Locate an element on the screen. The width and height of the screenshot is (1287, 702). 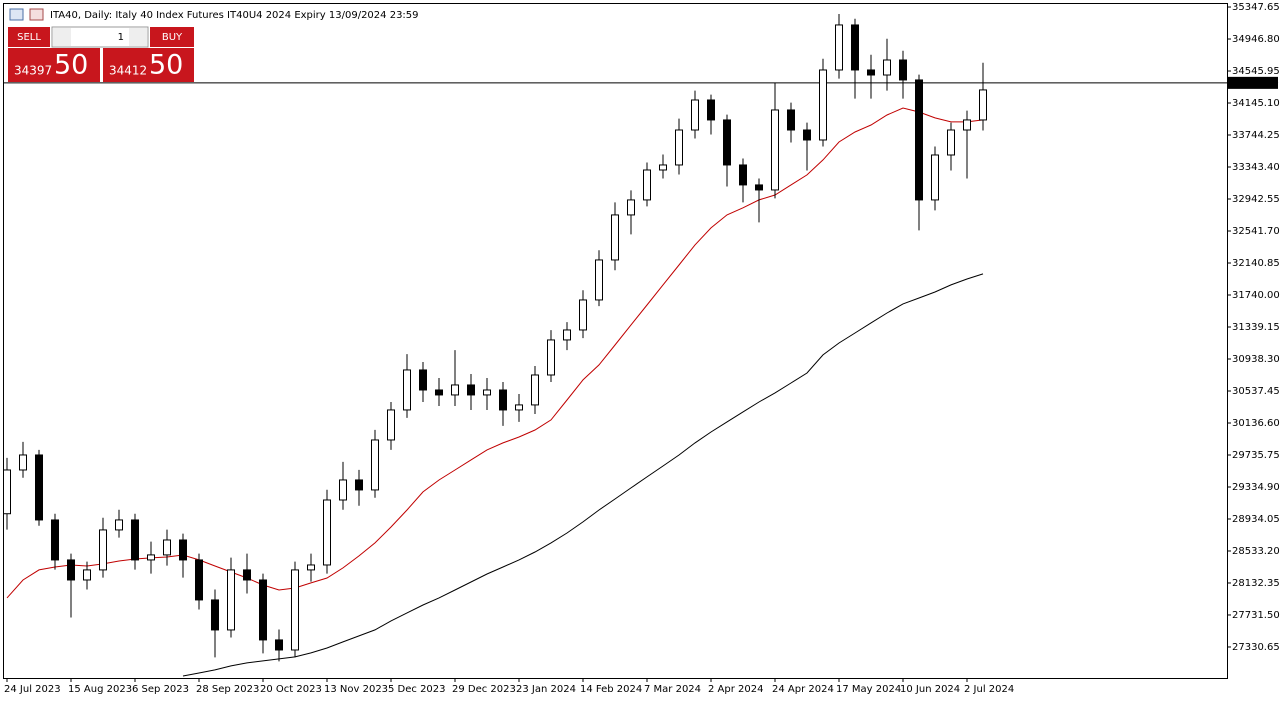
y-tick-label: 27330.65 is located at coordinates (1256, 647).